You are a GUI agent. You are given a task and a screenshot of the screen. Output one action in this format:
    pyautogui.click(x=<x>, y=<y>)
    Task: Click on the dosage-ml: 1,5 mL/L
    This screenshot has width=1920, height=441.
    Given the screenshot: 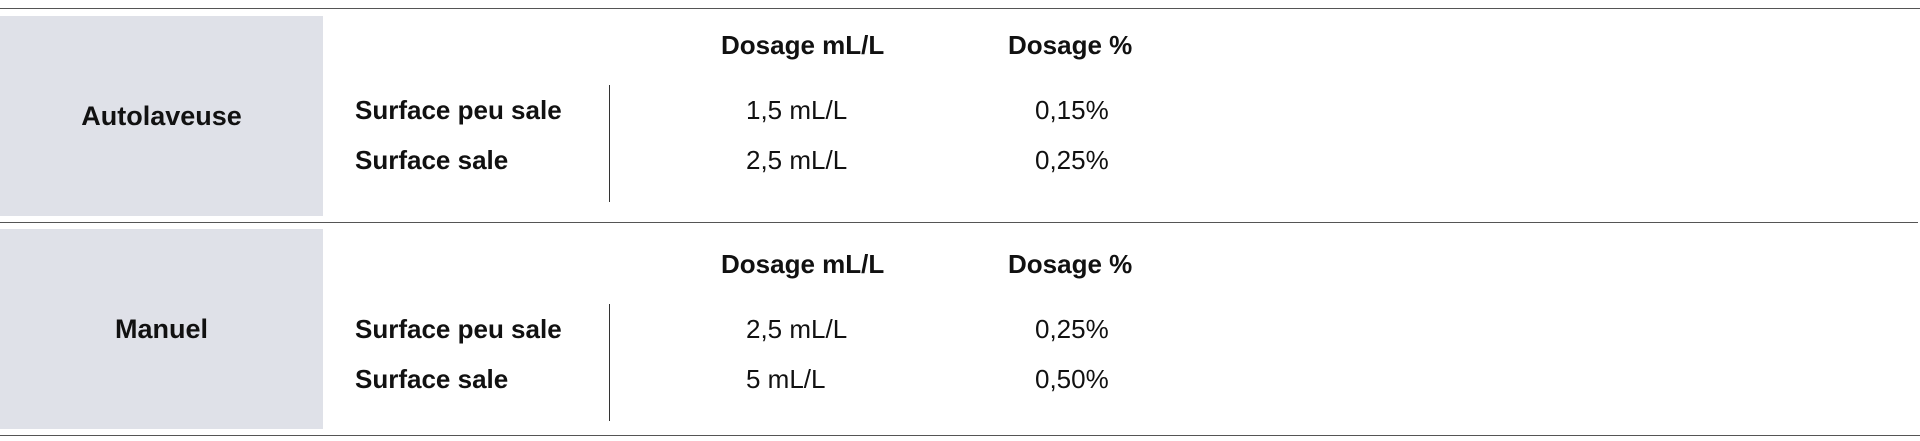 What is the action you would take?
    pyautogui.click(x=797, y=110)
    